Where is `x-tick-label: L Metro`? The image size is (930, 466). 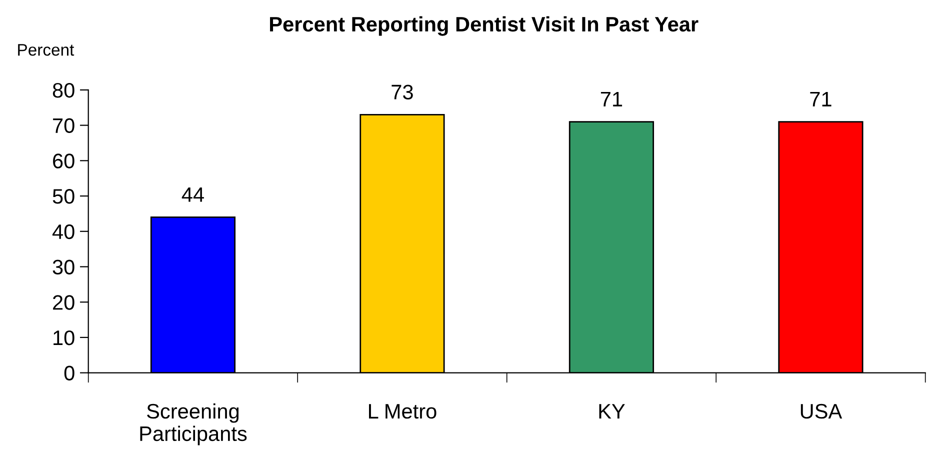
x-tick-label: L Metro is located at coordinates (402, 411).